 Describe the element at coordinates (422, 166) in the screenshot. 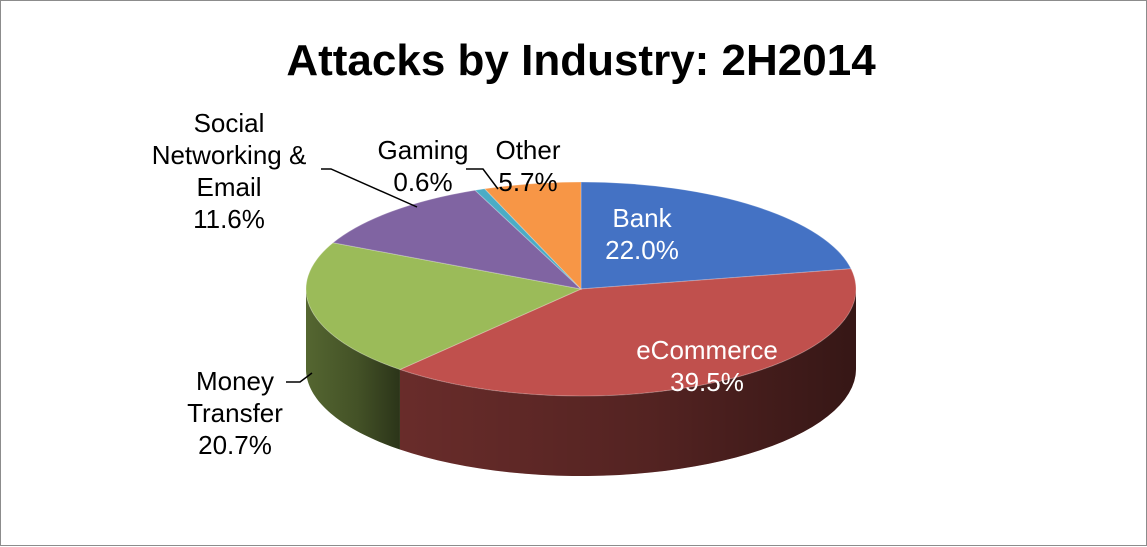

I see `slice-label-gaming: Gaming 0.6%` at that location.